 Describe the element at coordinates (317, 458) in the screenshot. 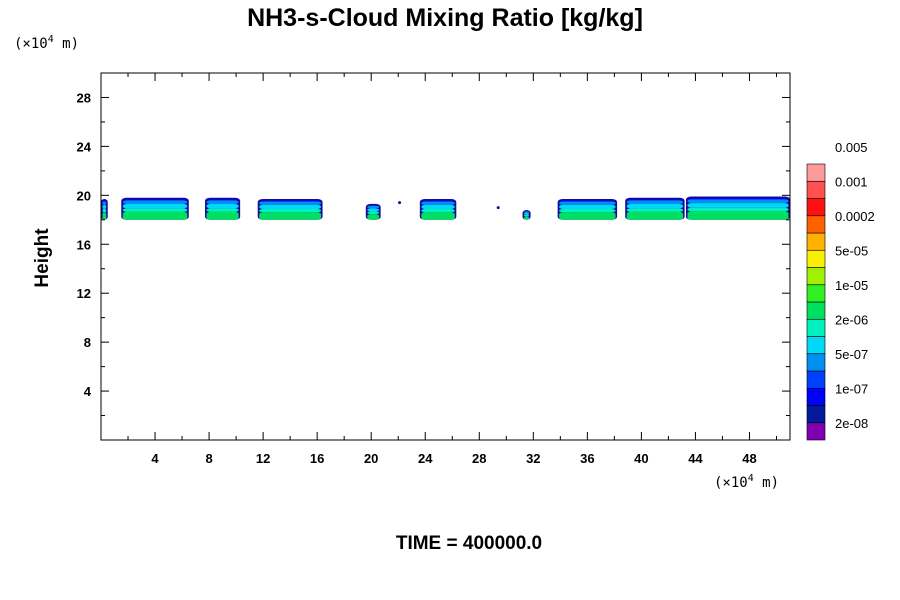

I see `x-tick-label: 16` at that location.